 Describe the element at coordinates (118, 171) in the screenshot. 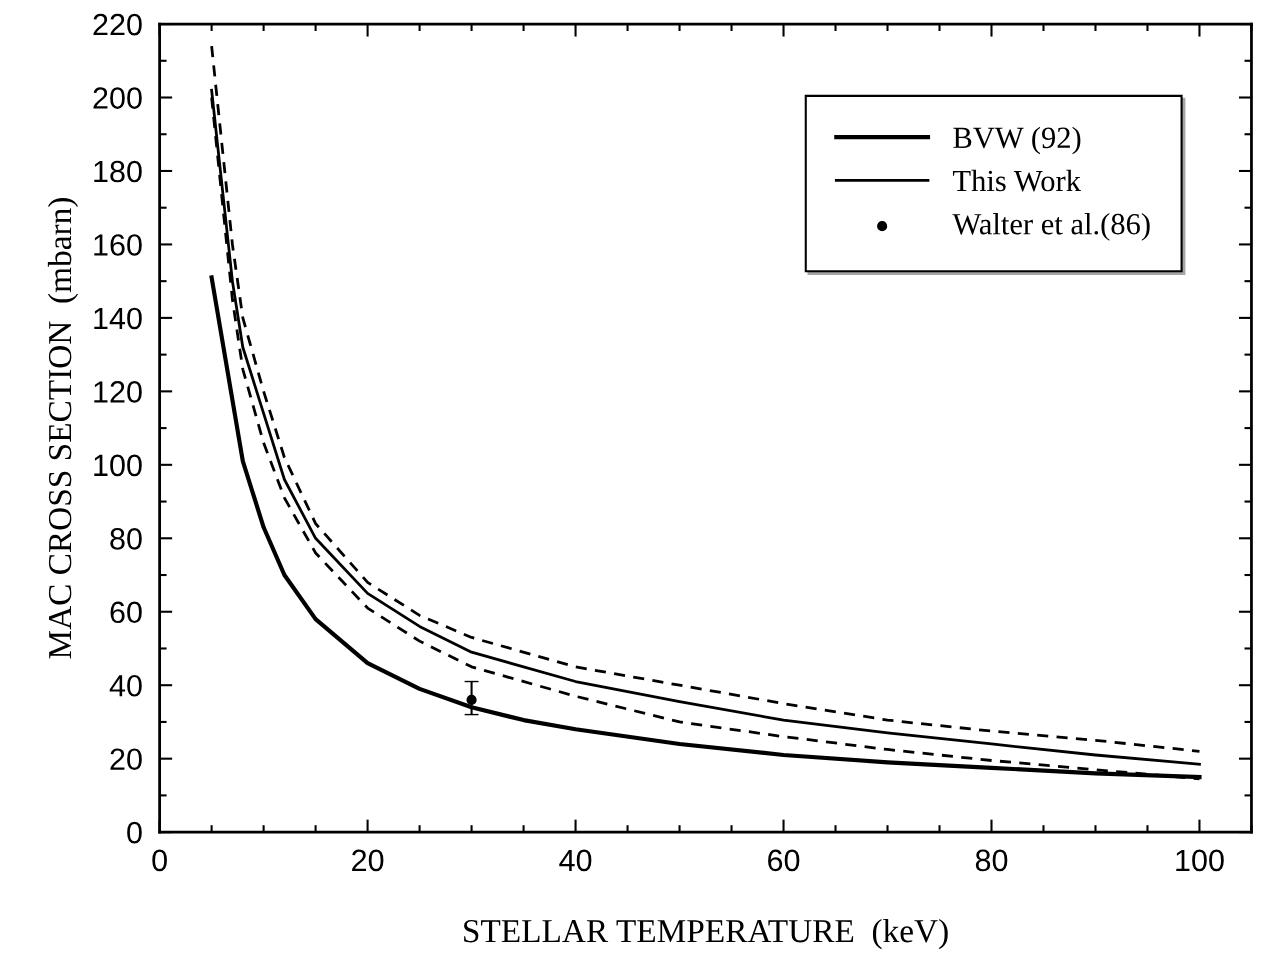

I see `y-tick-label: 180` at that location.